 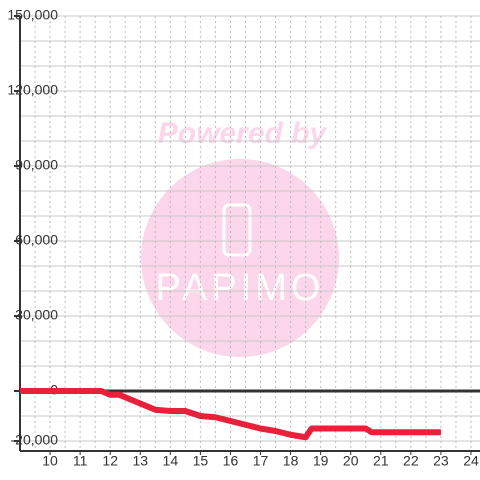 What do you see at coordinates (32, 15) in the screenshot?
I see `y-tick-label: 150,000` at bounding box center [32, 15].